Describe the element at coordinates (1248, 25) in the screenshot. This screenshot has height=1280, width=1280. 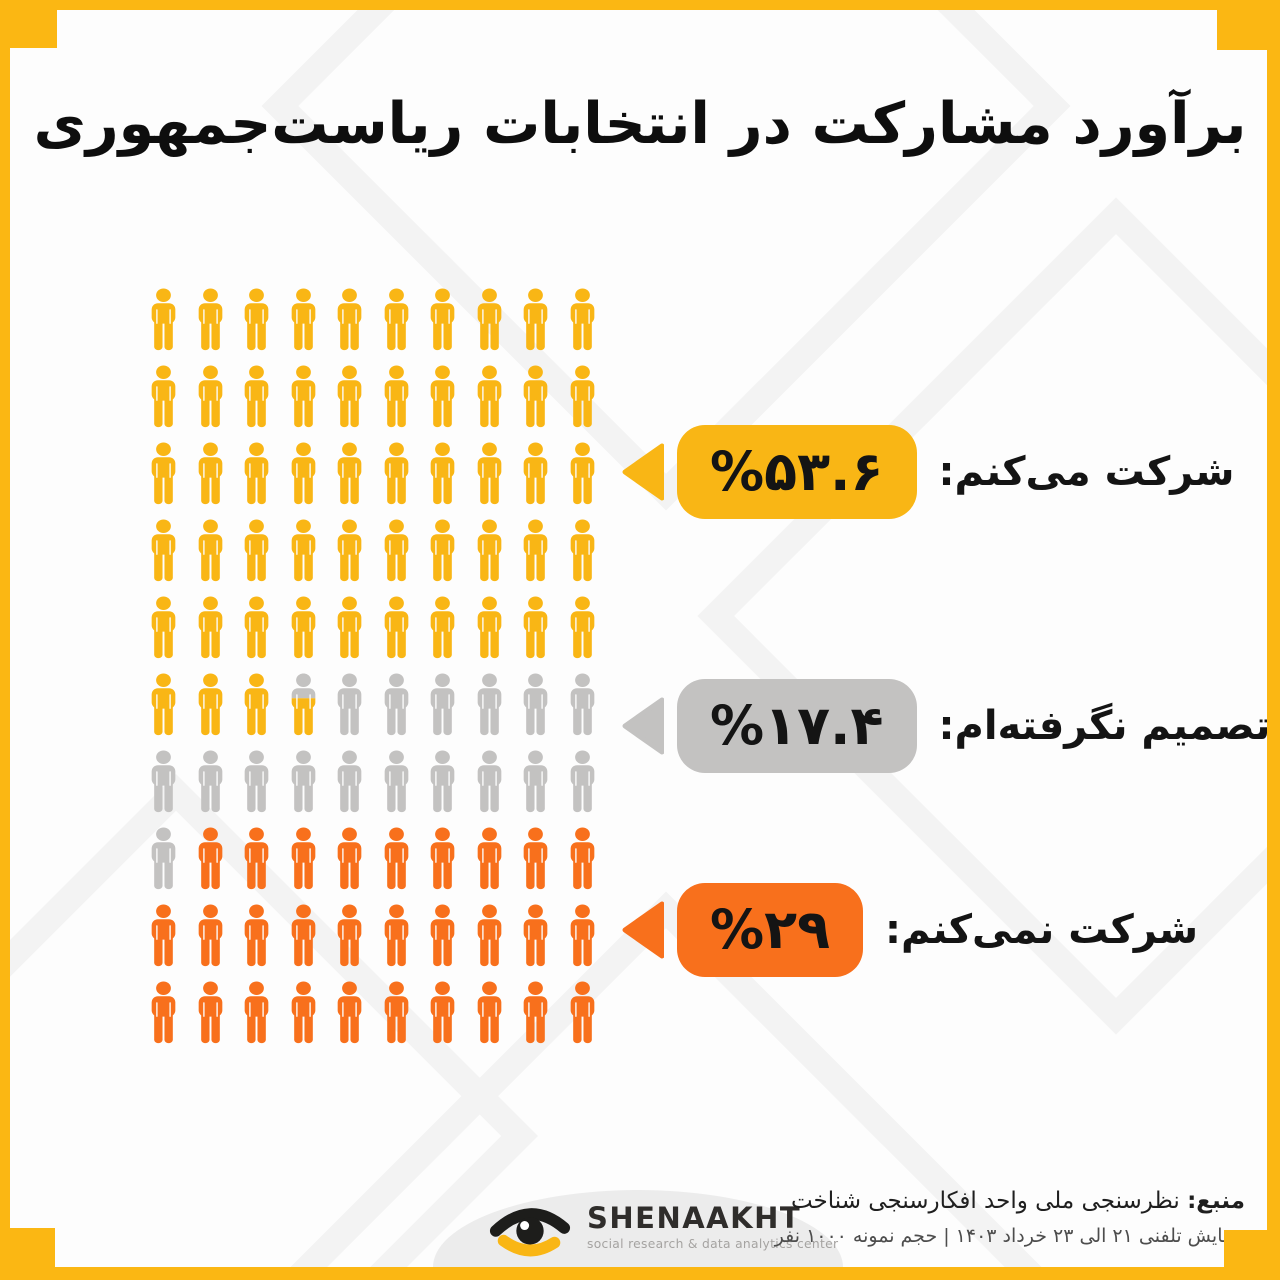
I see `frame-corner-top-right` at that location.